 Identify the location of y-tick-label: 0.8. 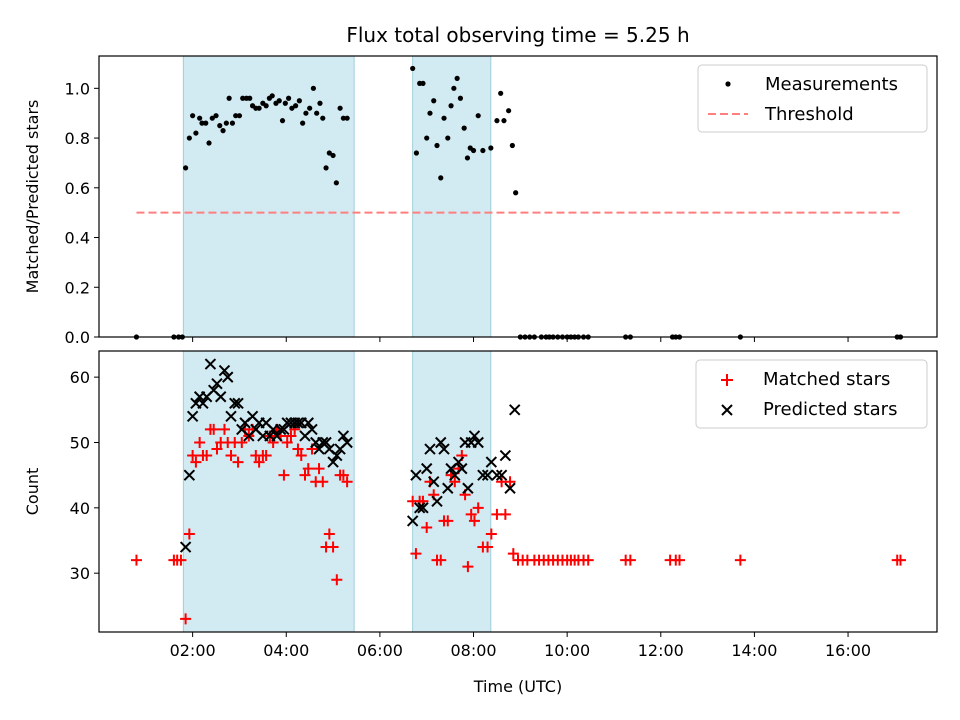
(77, 138).